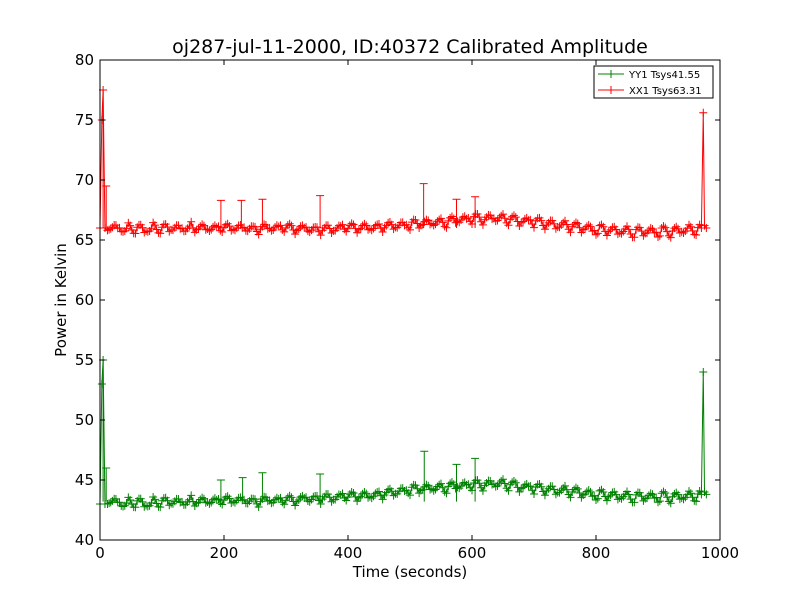 This screenshot has height=600, width=800. I want to click on x-tick-label-3: 600, so click(472, 553).